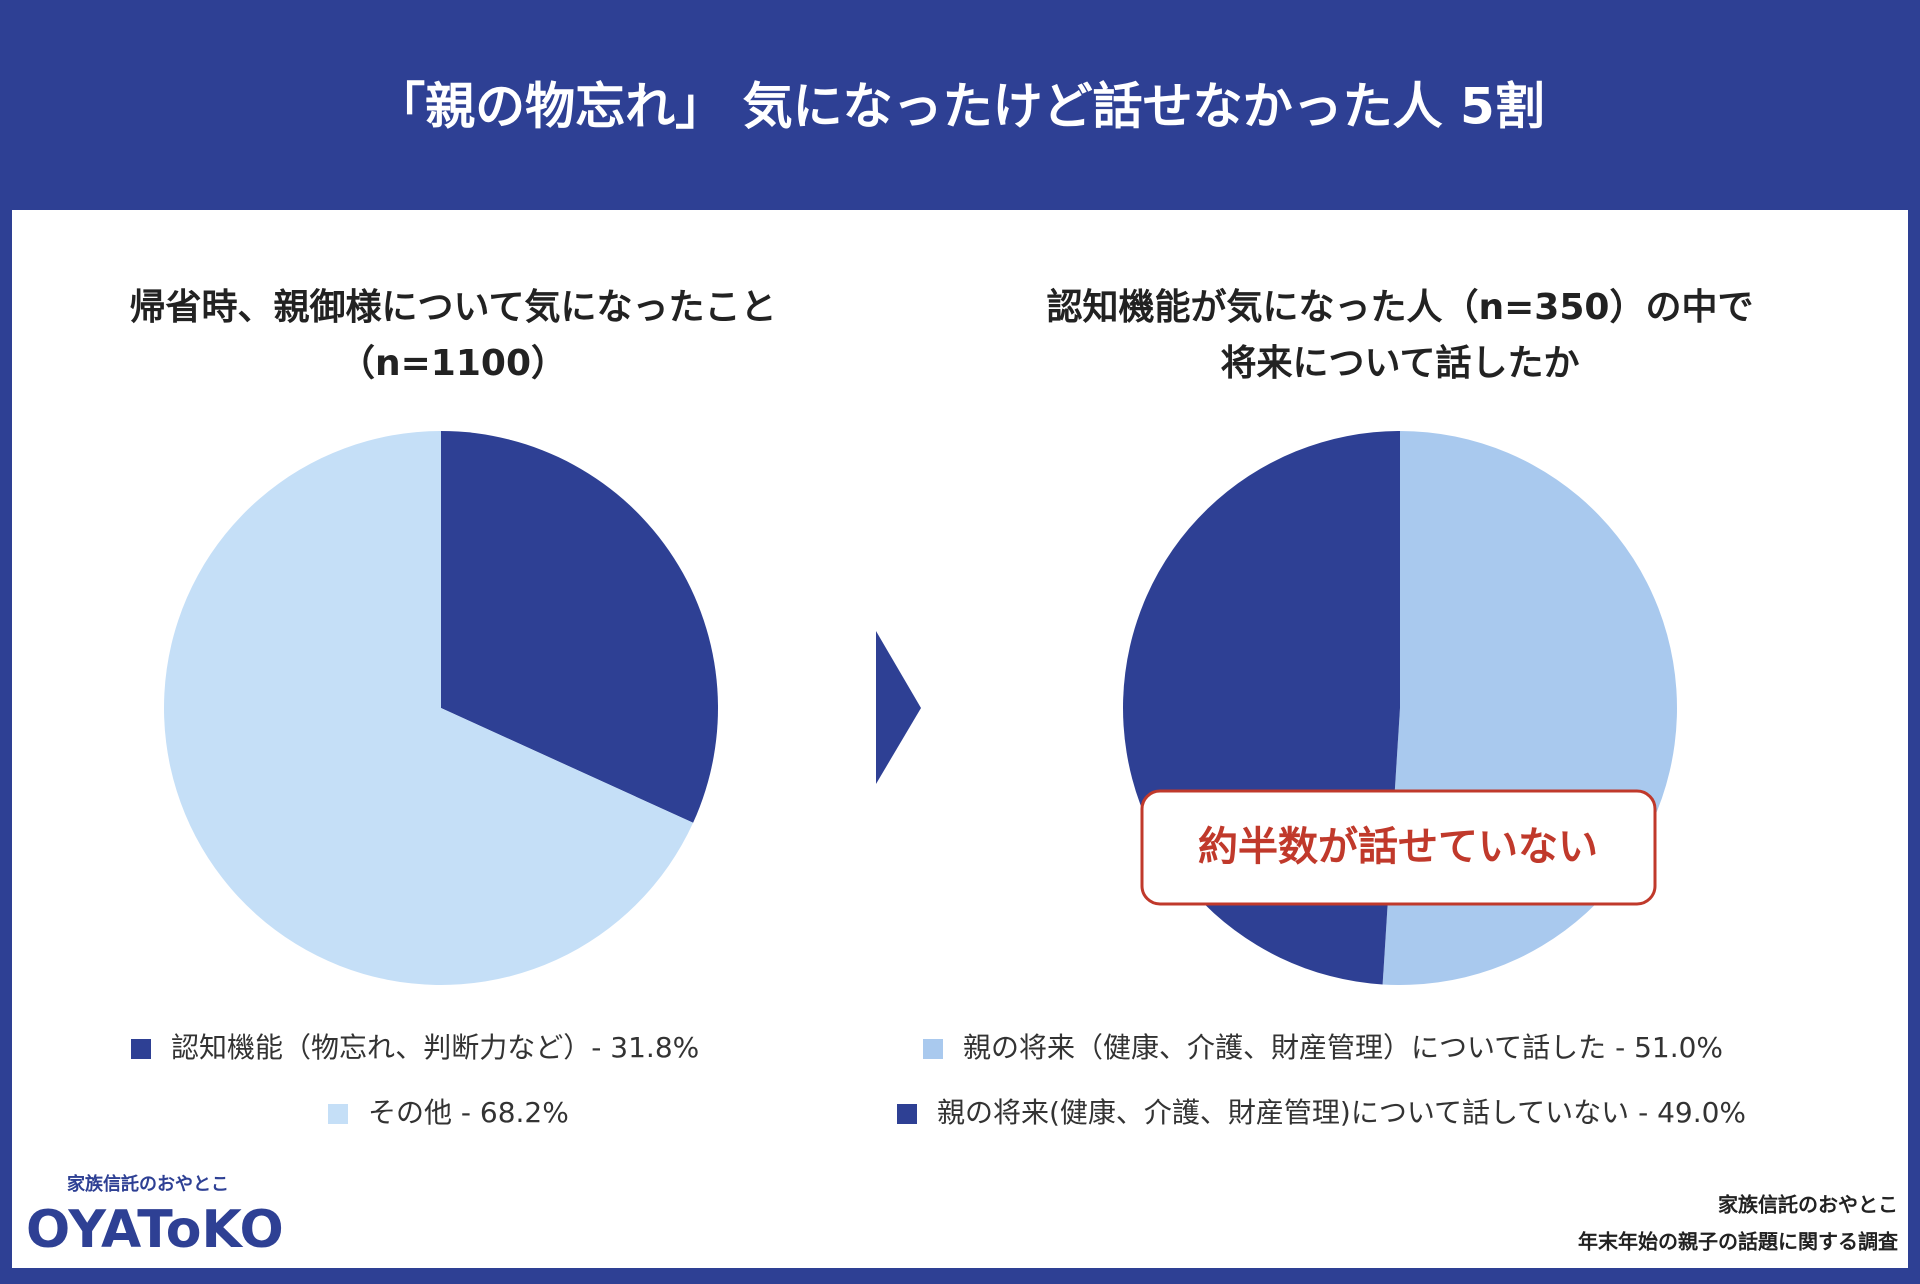 This screenshot has width=1920, height=1284. Describe the element at coordinates (155, 1230) in the screenshot. I see `logo-name: OYAToKO` at that location.